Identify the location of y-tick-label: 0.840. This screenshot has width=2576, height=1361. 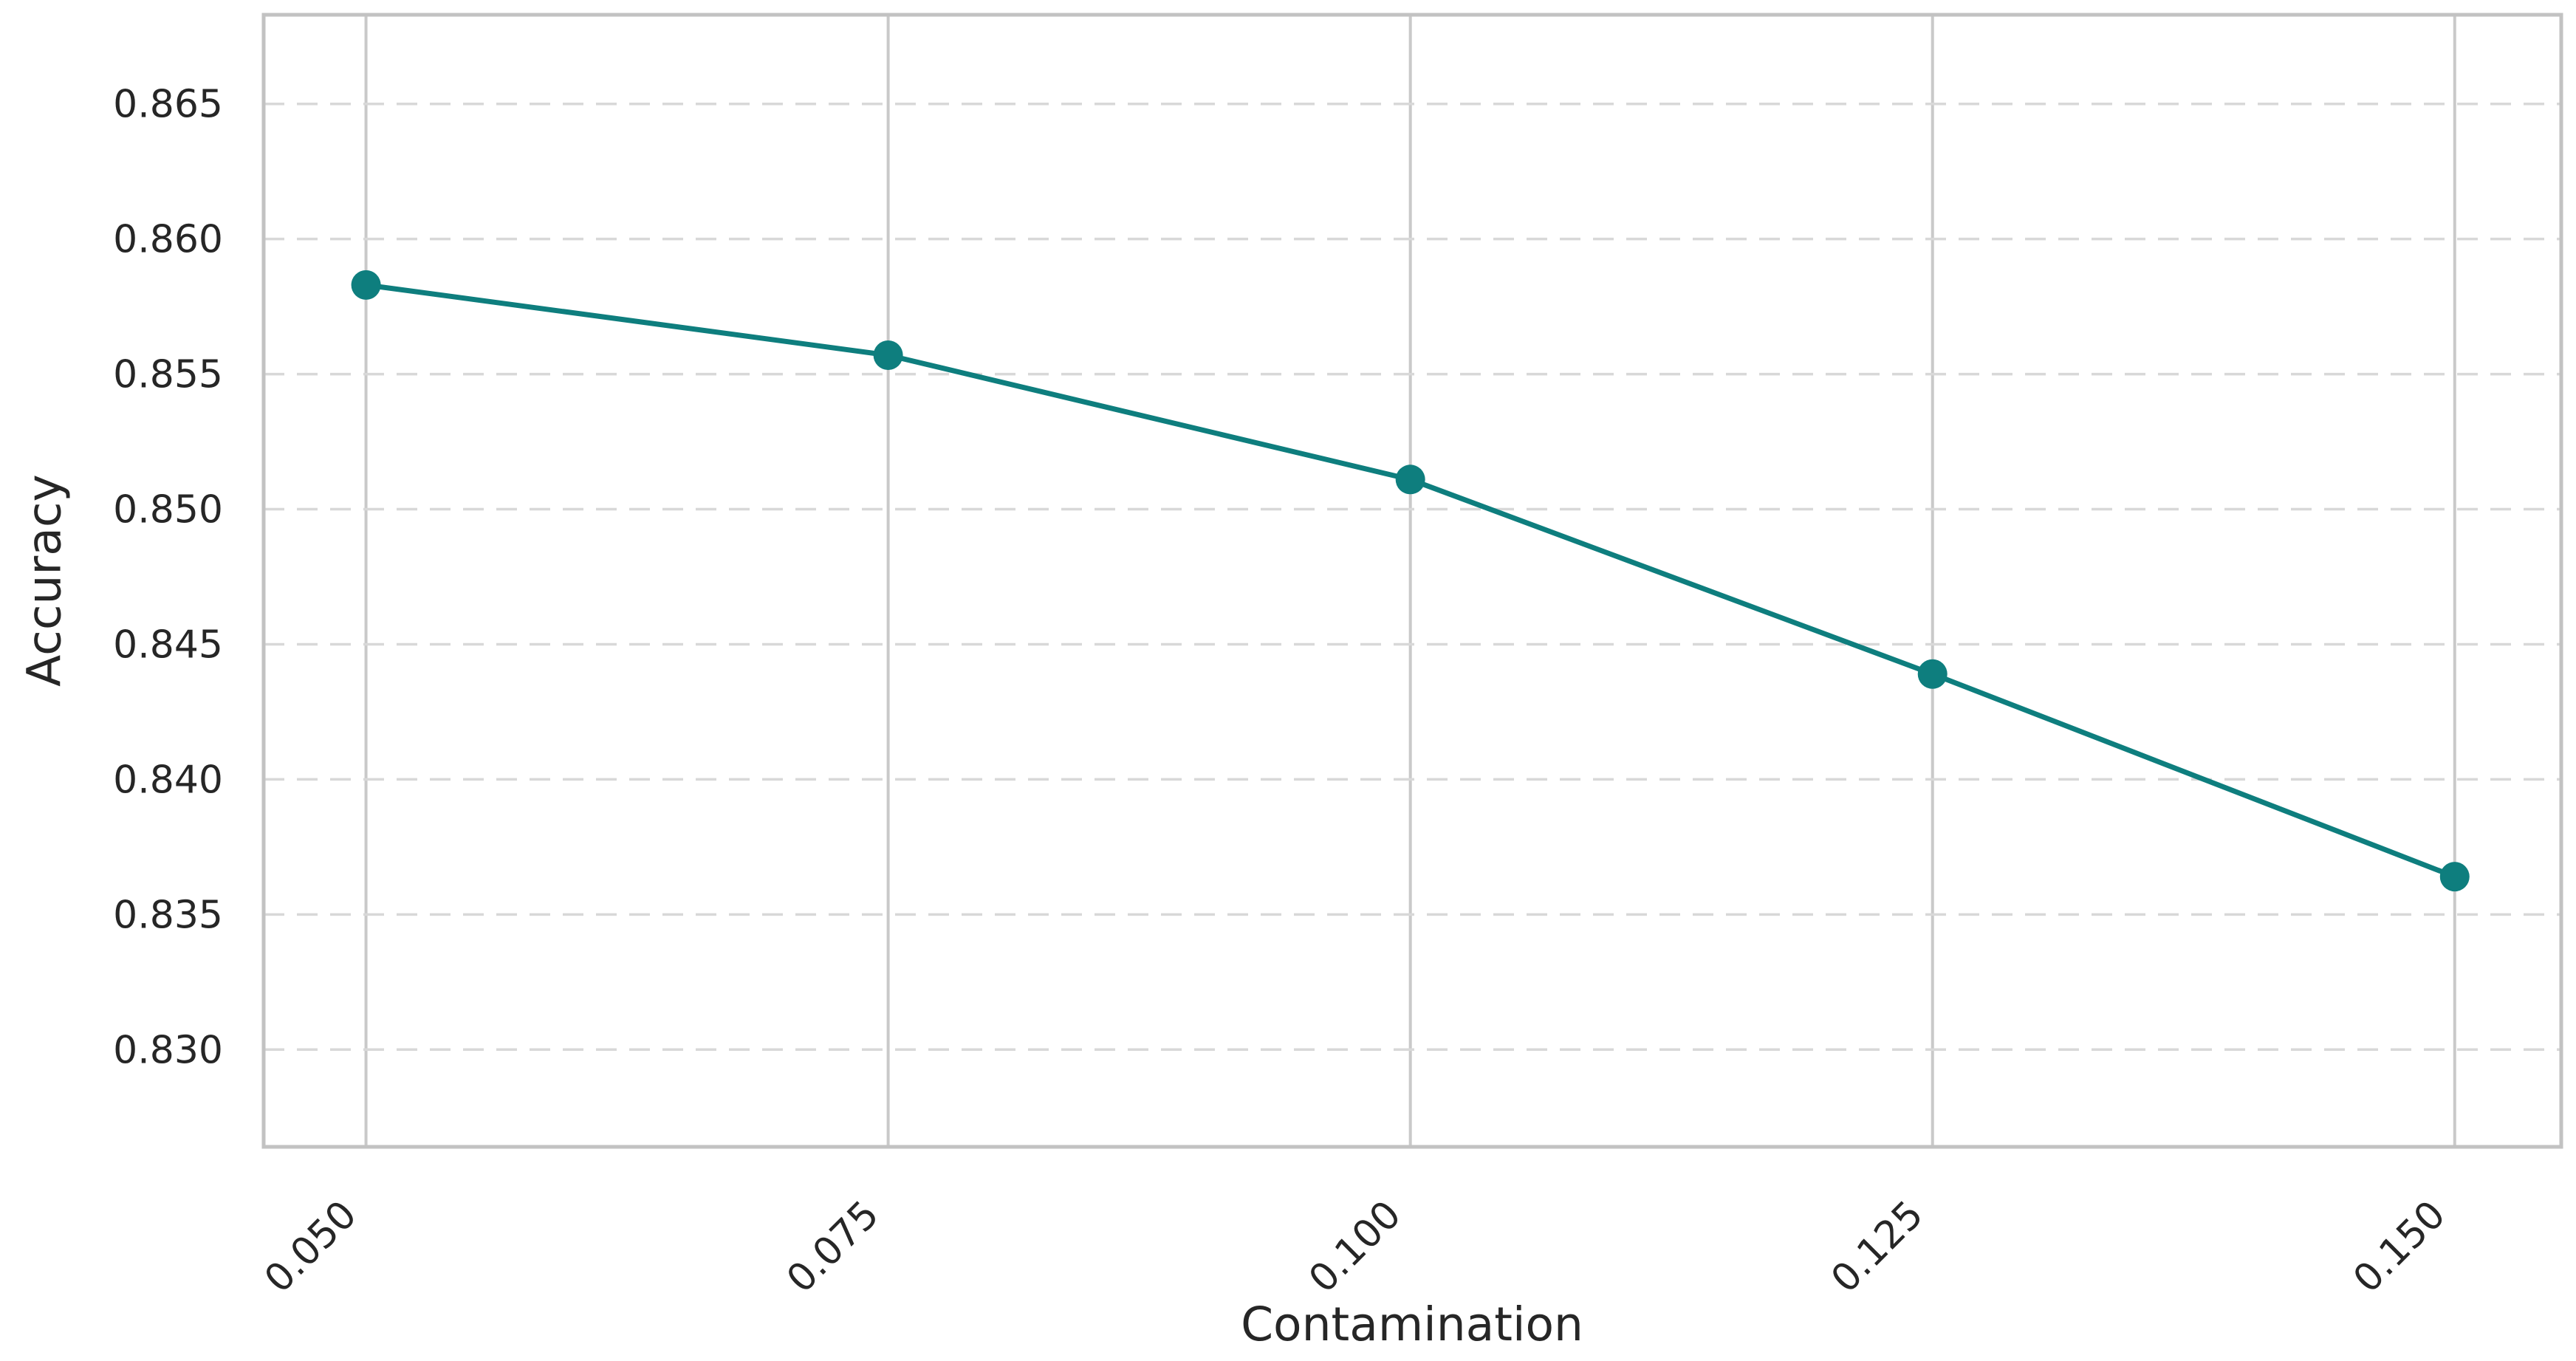
(168, 780).